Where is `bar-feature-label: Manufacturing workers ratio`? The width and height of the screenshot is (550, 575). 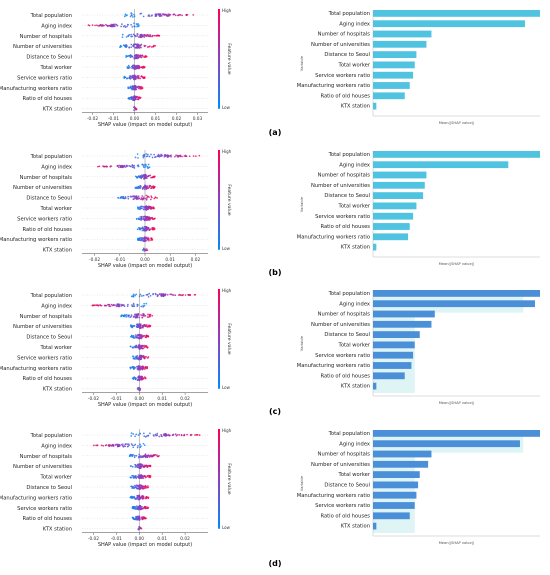
bar-feature-label: Manufacturing workers ratio is located at coordinates (333, 496).